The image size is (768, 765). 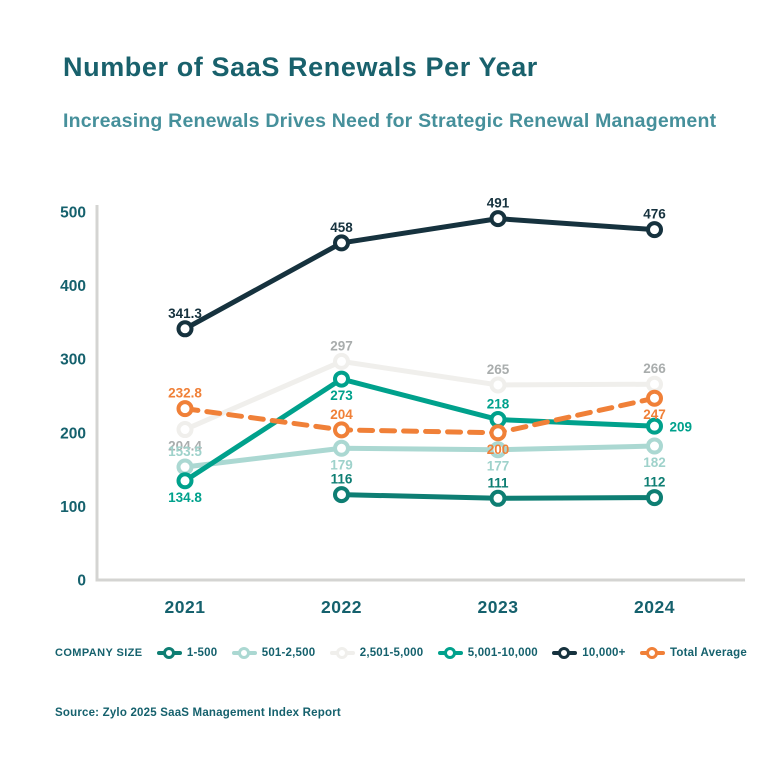 I want to click on legend-item-5-001-10-000: 5,001-10,000, so click(x=487, y=652).